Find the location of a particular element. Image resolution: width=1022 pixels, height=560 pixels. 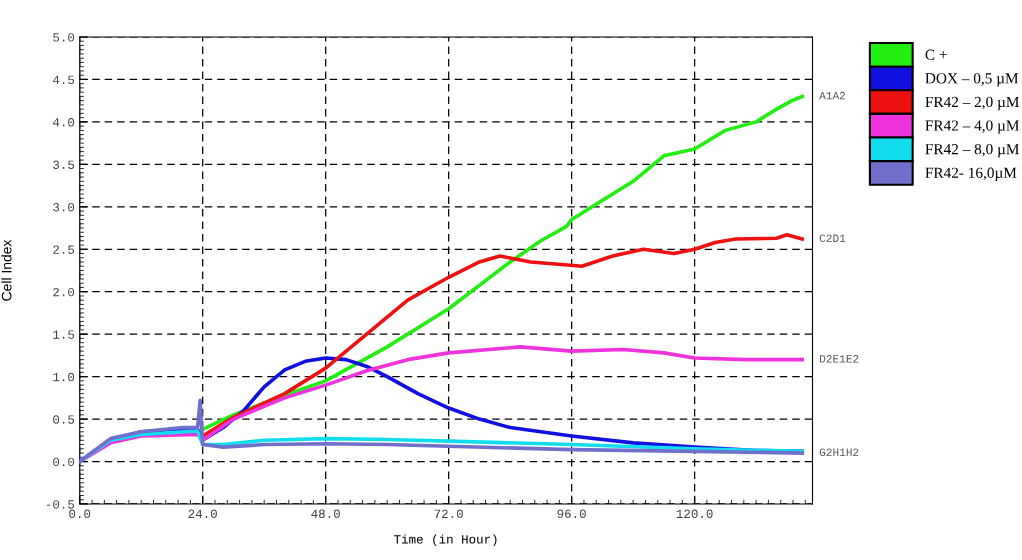

x-tick-label: 24.0 is located at coordinates (202, 514).